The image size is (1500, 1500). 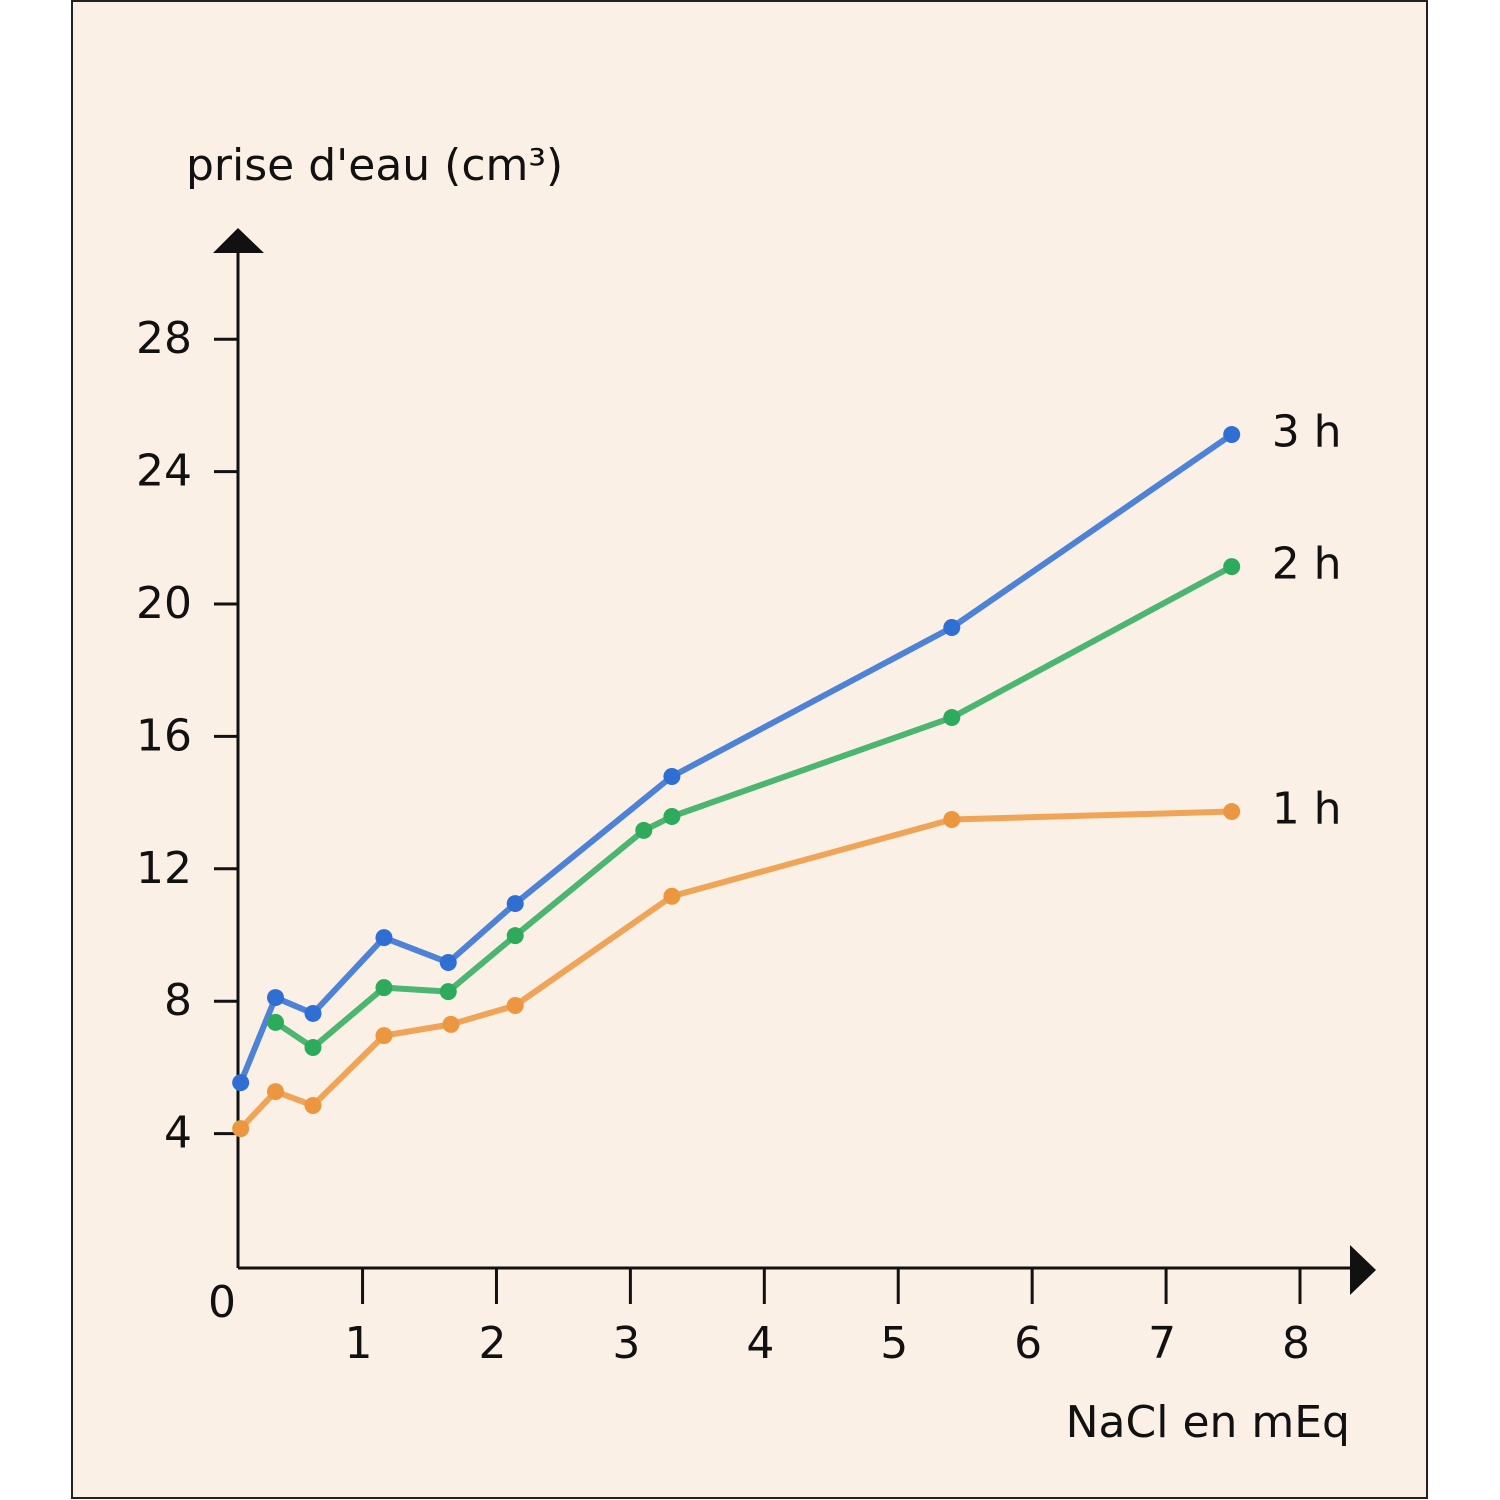 I want to click on y-tick-label: 12, so click(x=164, y=868).